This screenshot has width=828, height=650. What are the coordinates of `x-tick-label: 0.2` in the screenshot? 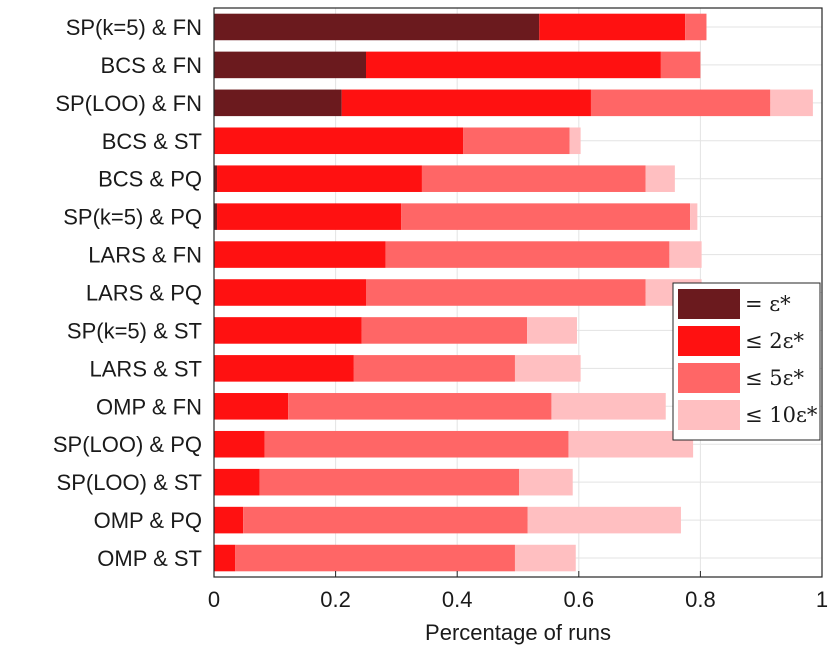 It's located at (335, 599).